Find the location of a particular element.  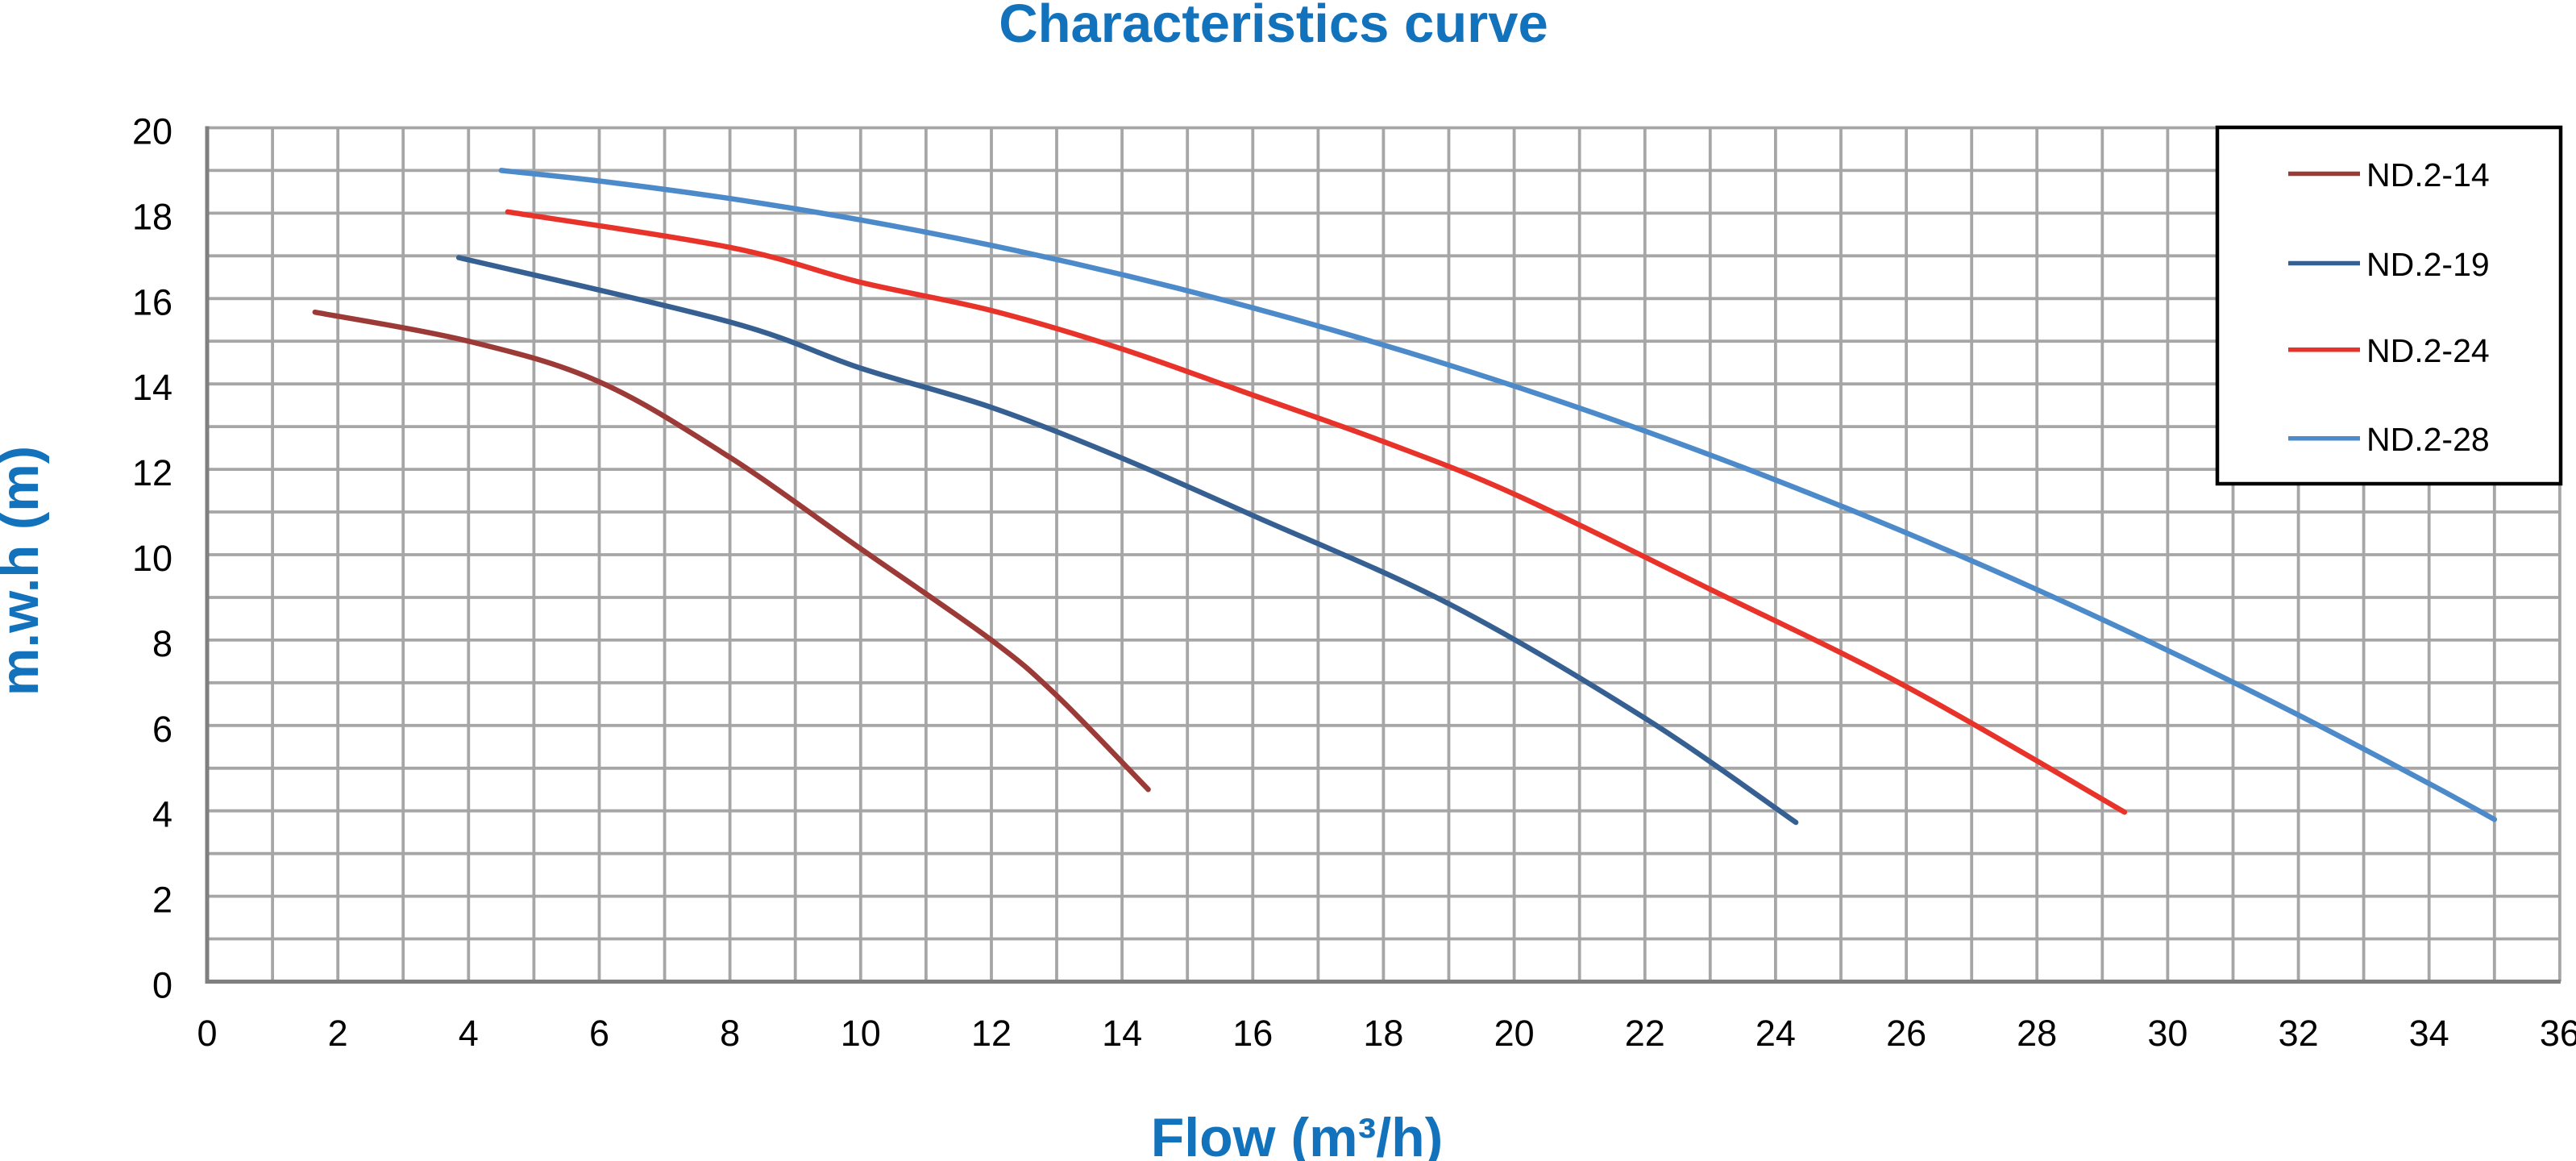

svg-text: ND.2-14 is located at coordinates (2428, 175).